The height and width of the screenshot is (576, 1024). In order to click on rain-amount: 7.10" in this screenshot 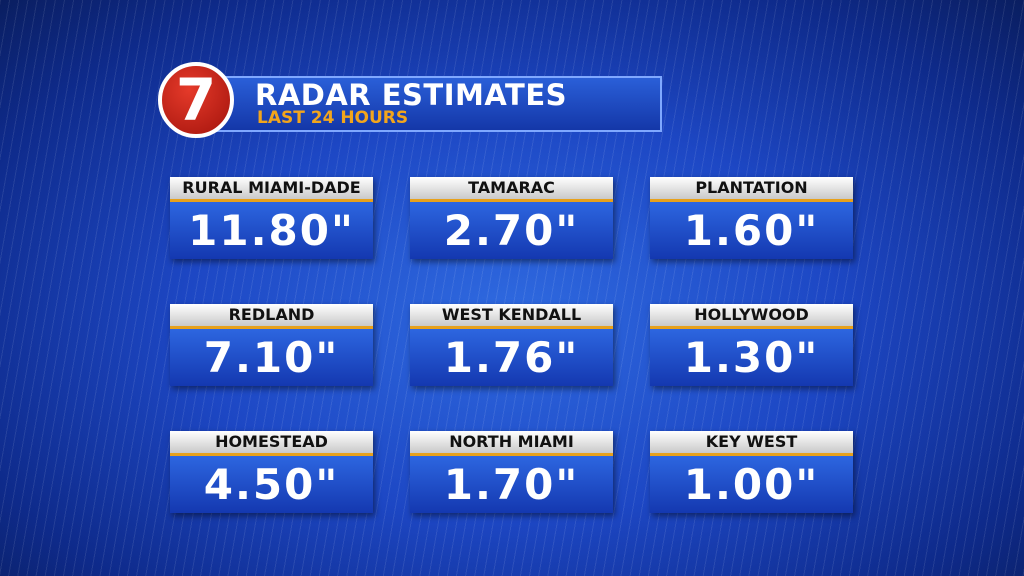, I will do `click(271, 357)`.